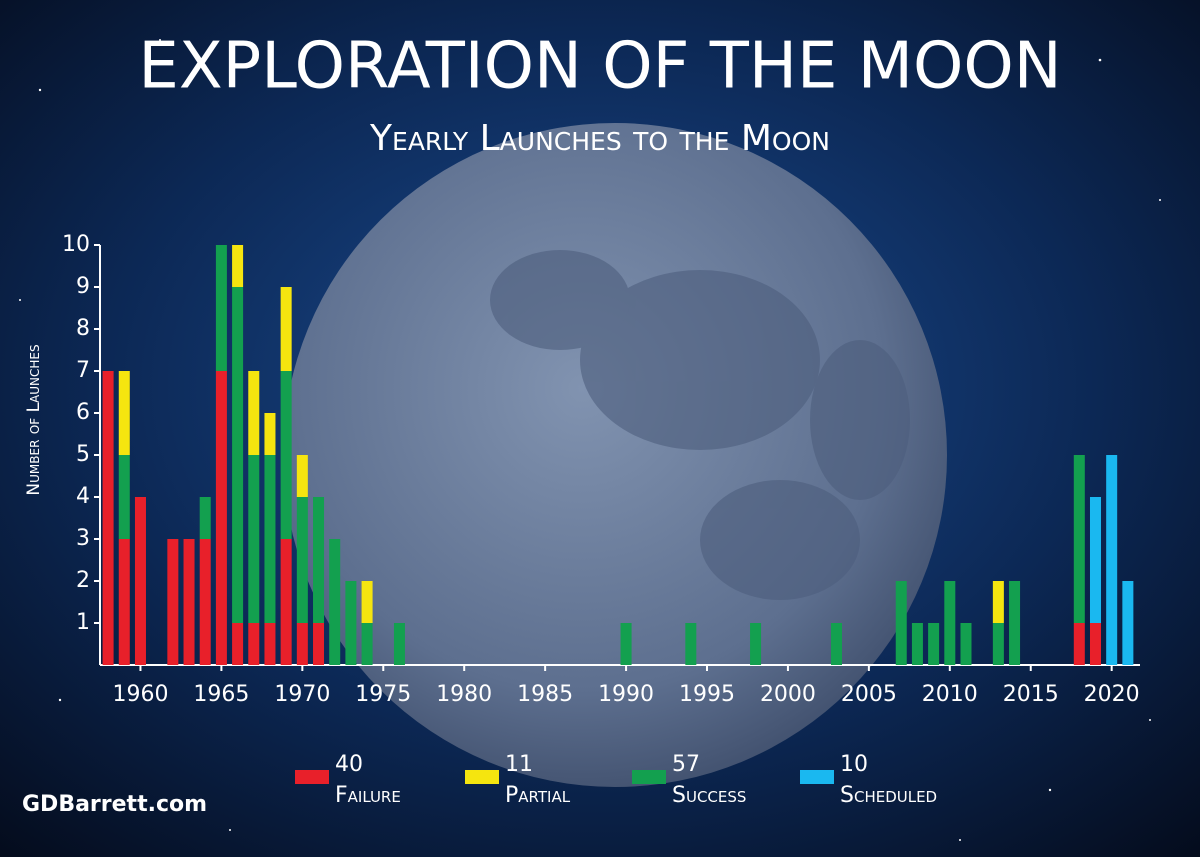 The image size is (1200, 857). Describe the element at coordinates (221, 694) in the screenshot. I see `x-tick-label: 1965` at that location.